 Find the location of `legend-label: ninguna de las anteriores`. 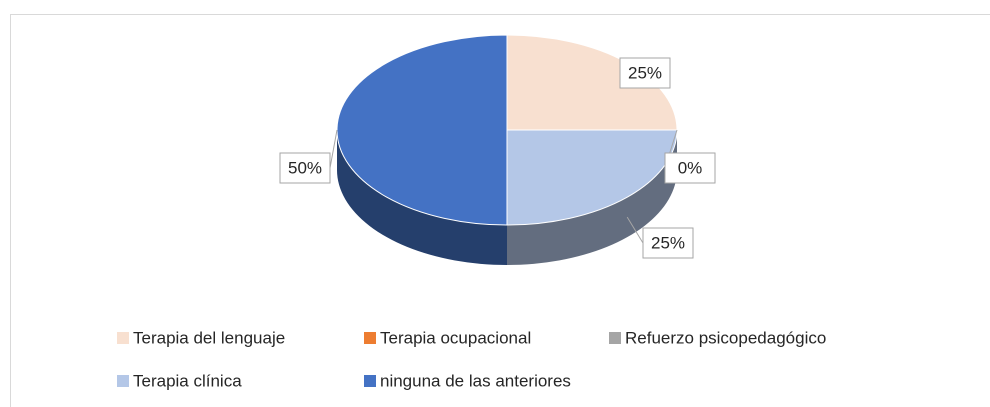

legend-label: ninguna de las anteriores is located at coordinates (475, 380).